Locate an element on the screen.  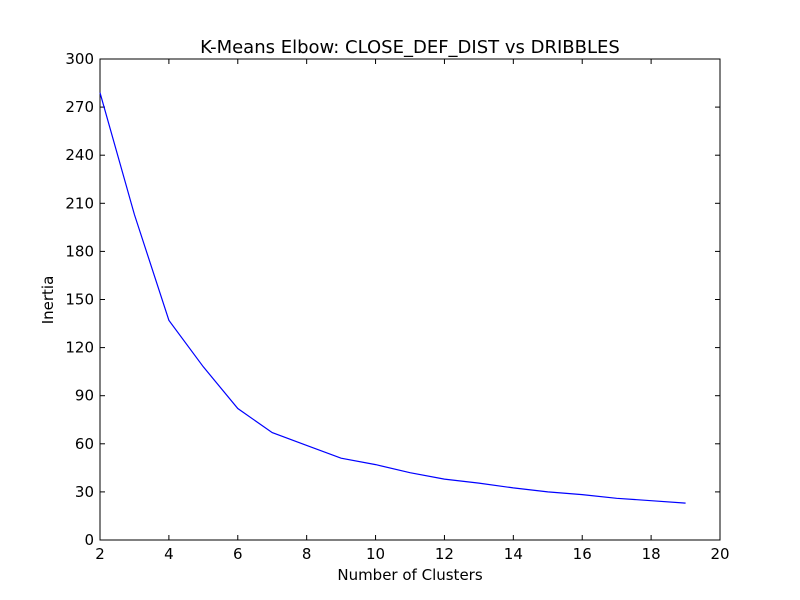
y-tick-label: 60 is located at coordinates (84, 444).